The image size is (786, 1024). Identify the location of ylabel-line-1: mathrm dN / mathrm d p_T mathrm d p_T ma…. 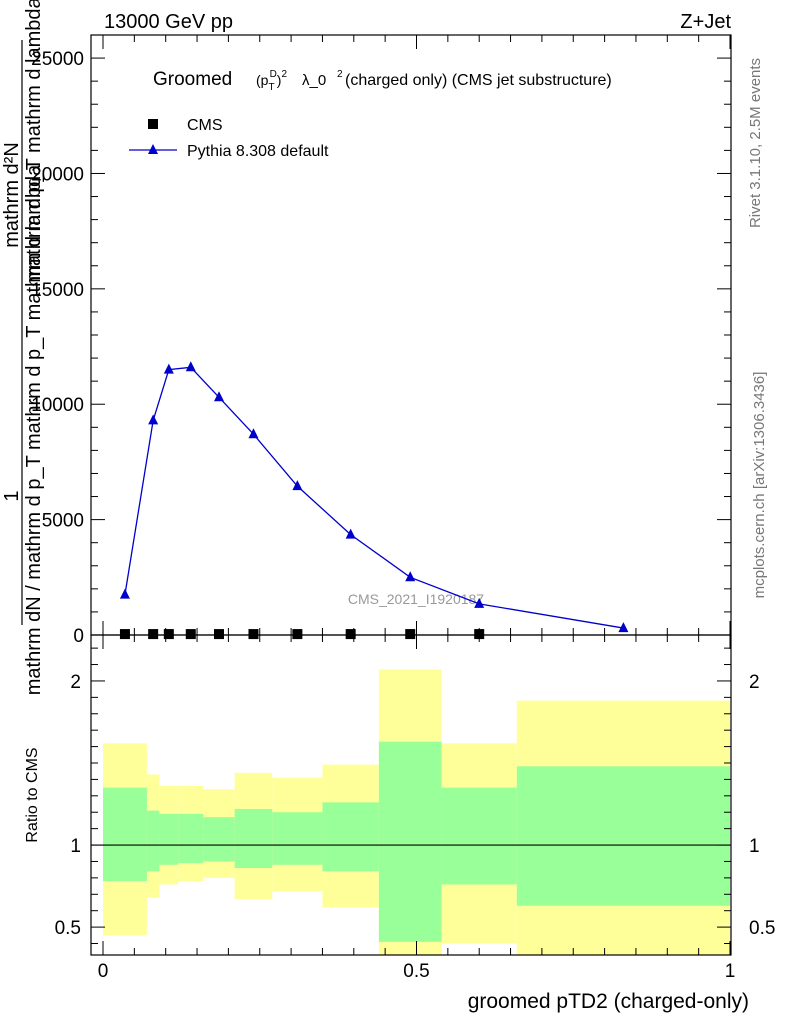
(34, 429).